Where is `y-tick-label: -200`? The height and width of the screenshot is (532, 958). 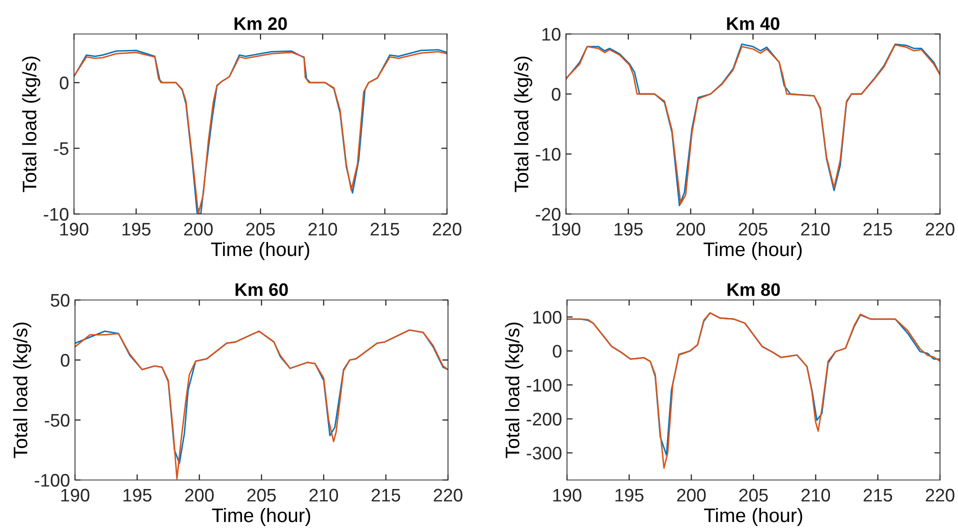 y-tick-label: -200 is located at coordinates (544, 419).